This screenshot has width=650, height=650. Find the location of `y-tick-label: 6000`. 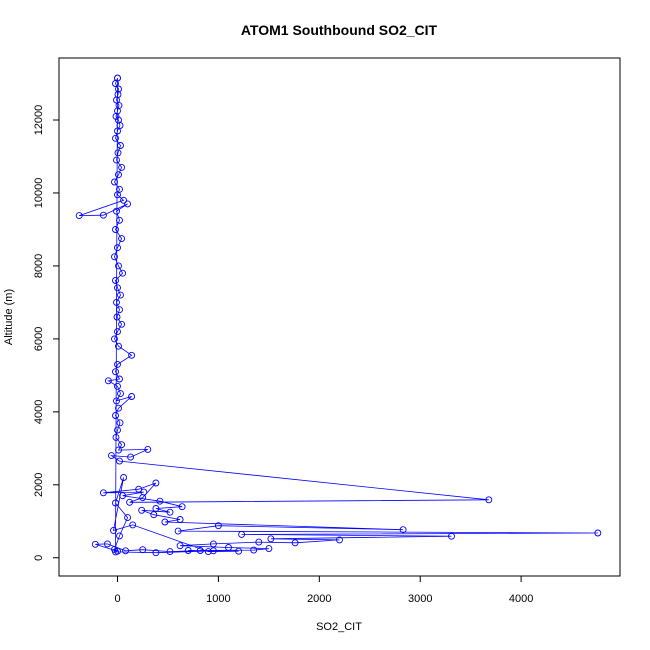

y-tick-label: 6000 is located at coordinates (39, 339).